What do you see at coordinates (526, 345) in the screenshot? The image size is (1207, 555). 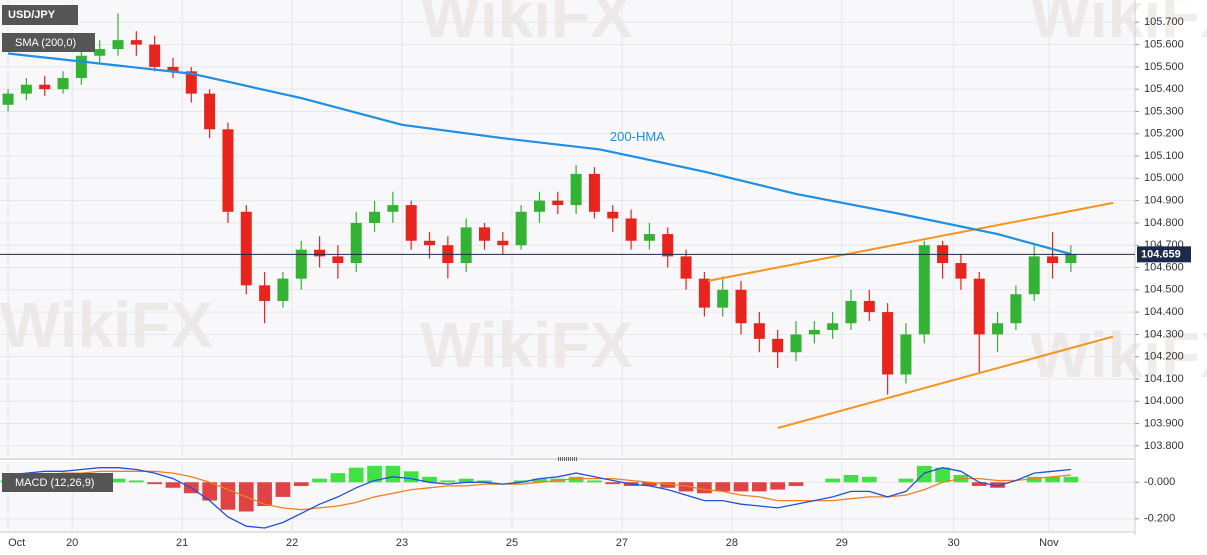 I see `watermark: WikiFX` at bounding box center [526, 345].